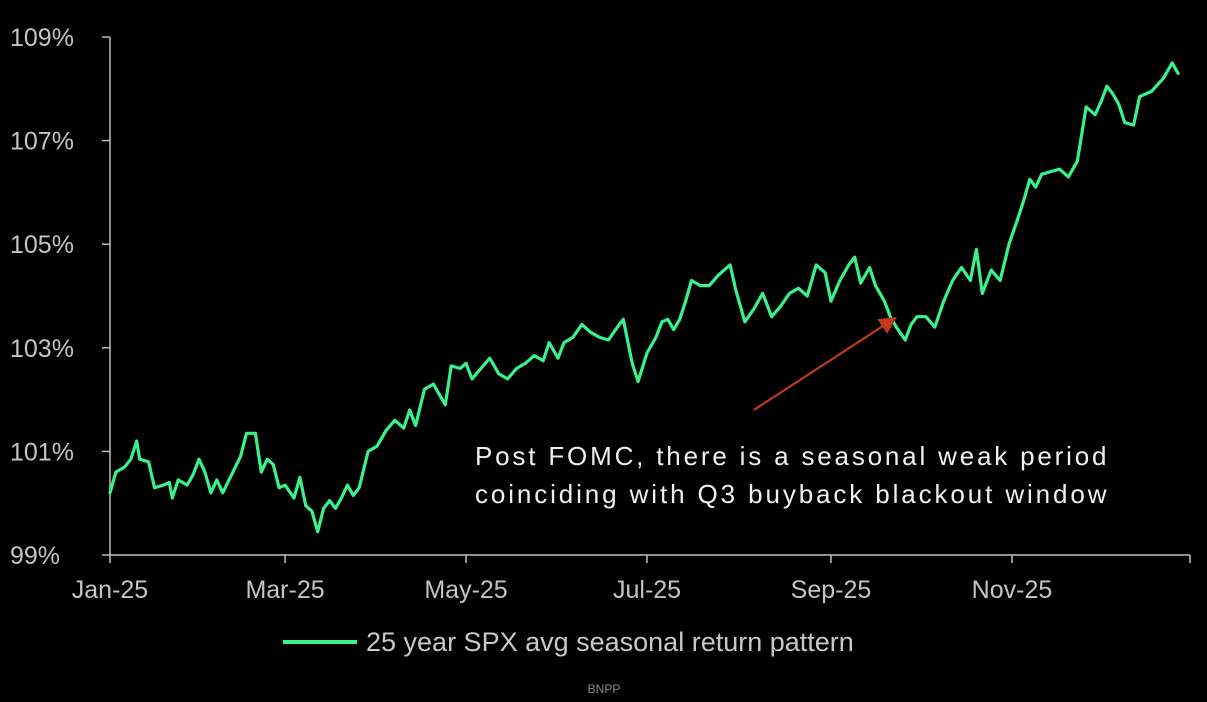 Image resolution: width=1207 pixels, height=702 pixels. Describe the element at coordinates (35, 556) in the screenshot. I see `y-tick-label: 99%` at that location.